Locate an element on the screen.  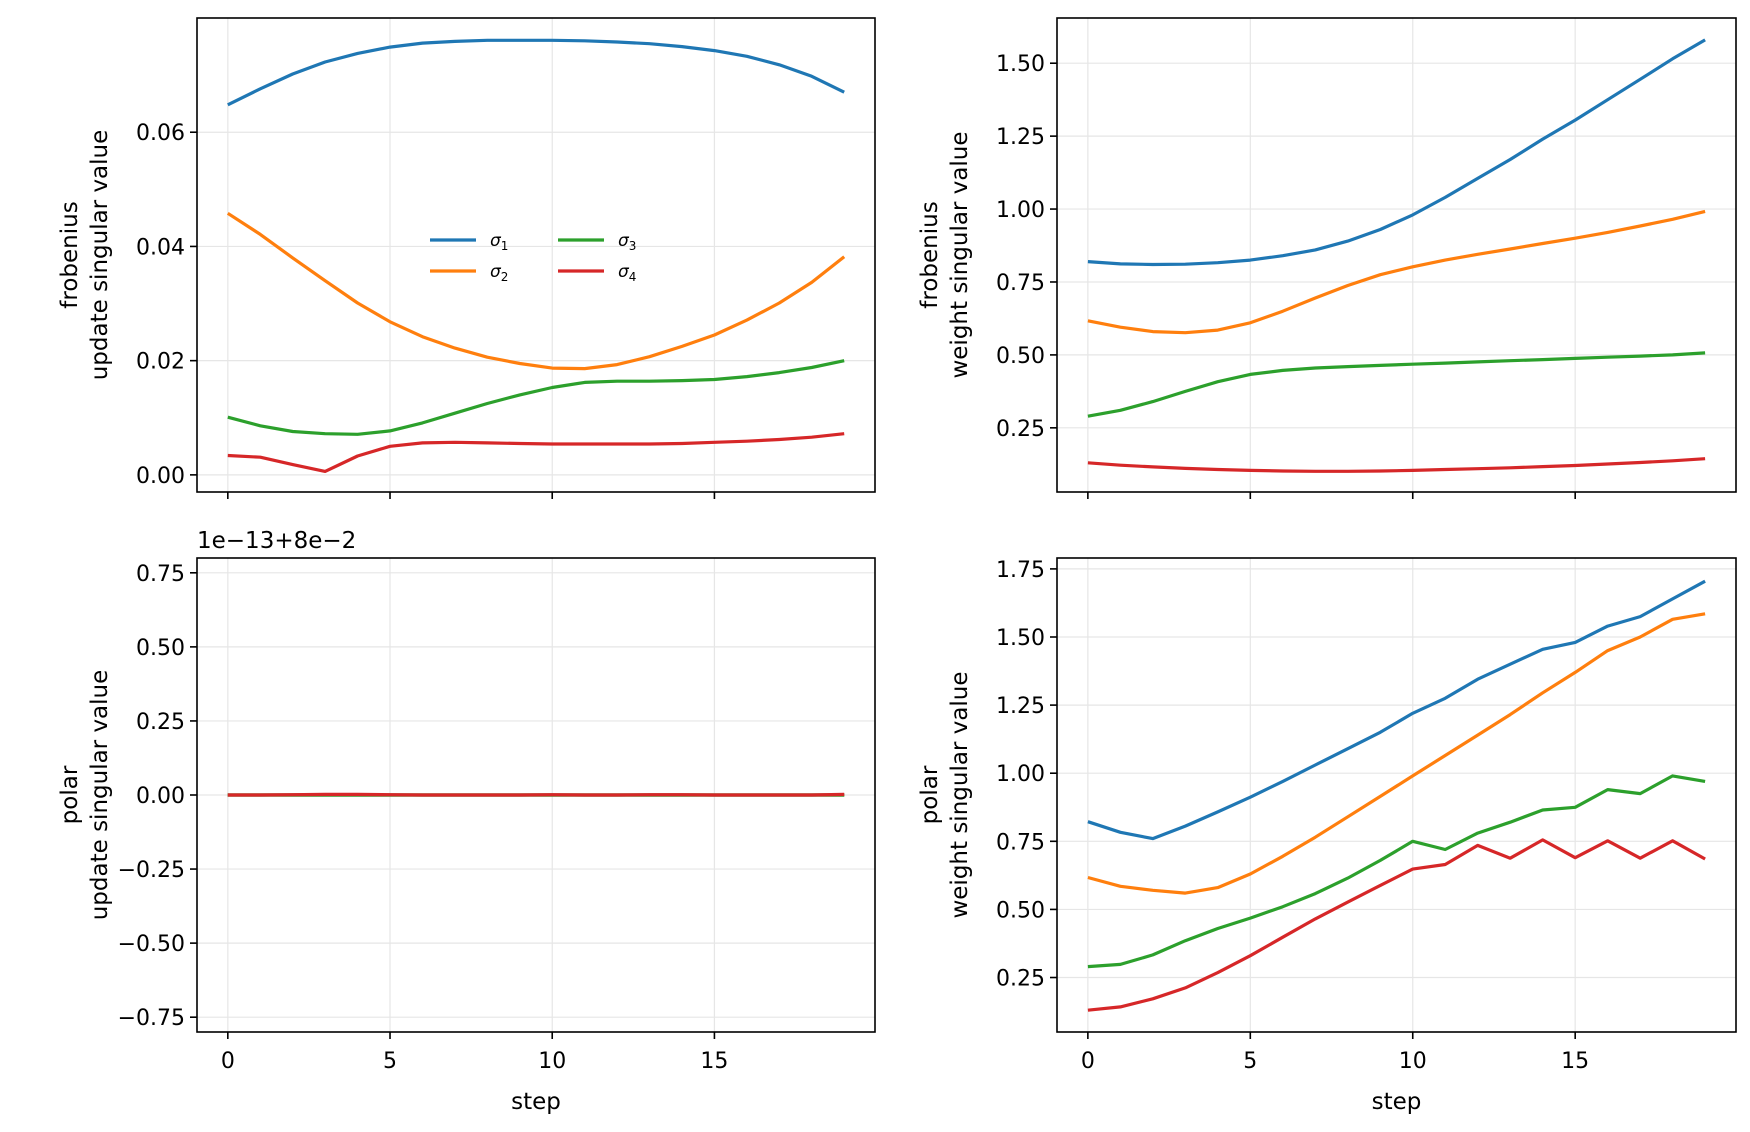
y-axis-label: frobenius weight singular value is located at coordinates (945, 254).